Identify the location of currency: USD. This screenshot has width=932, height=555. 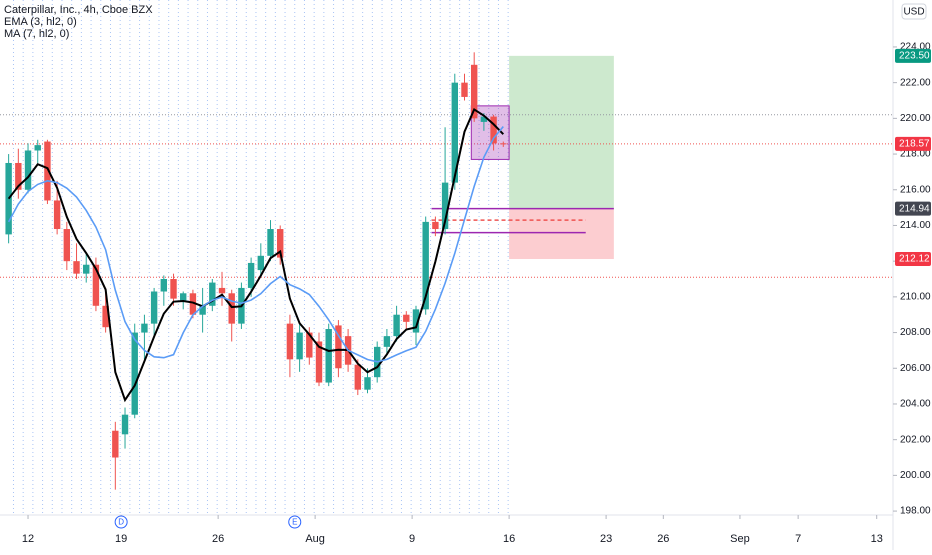
(913, 12).